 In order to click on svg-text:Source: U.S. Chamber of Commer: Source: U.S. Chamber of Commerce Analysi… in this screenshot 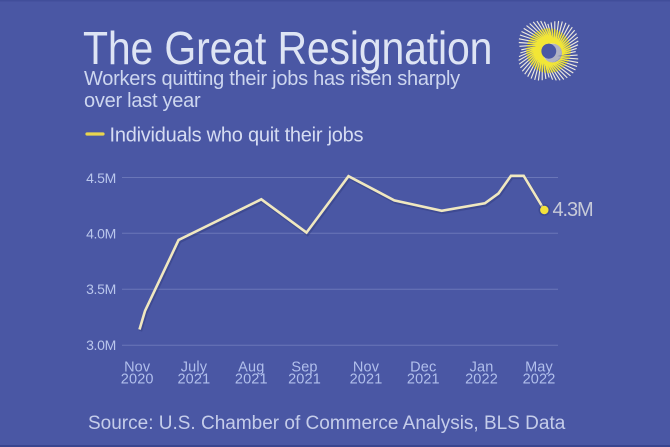, I will do `click(327, 423)`.